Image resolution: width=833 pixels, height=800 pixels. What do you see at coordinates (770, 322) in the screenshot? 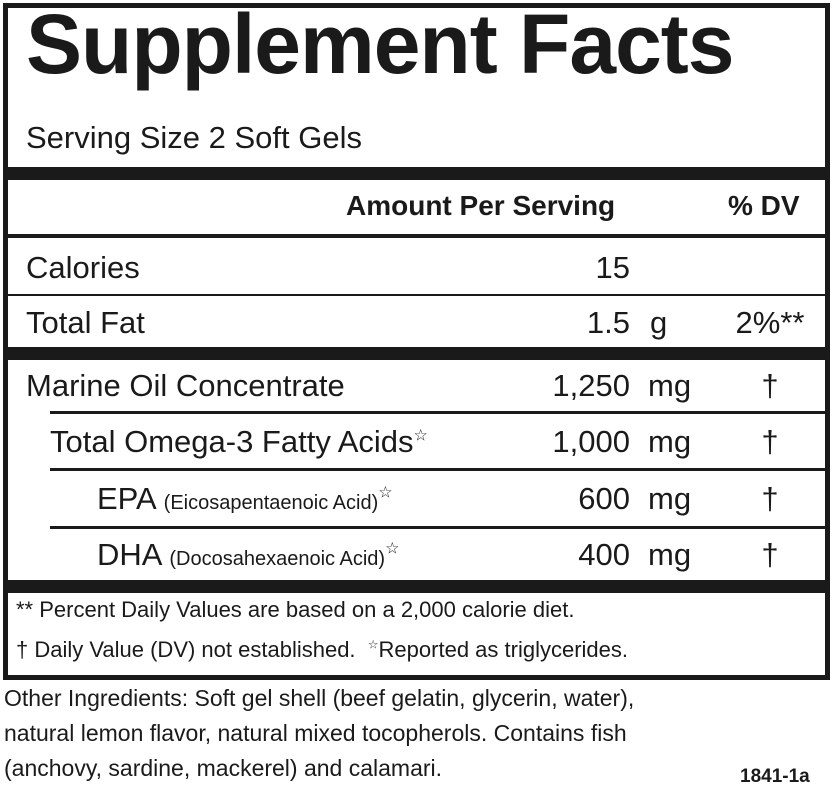
I see `row-dv: 2%**` at bounding box center [770, 322].